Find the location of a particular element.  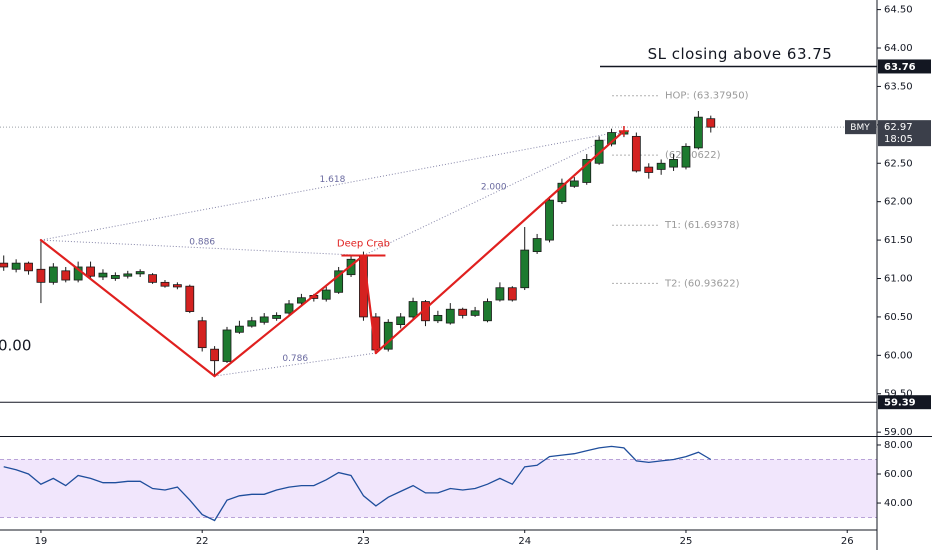

symbol-tag is located at coordinates (860, 127).